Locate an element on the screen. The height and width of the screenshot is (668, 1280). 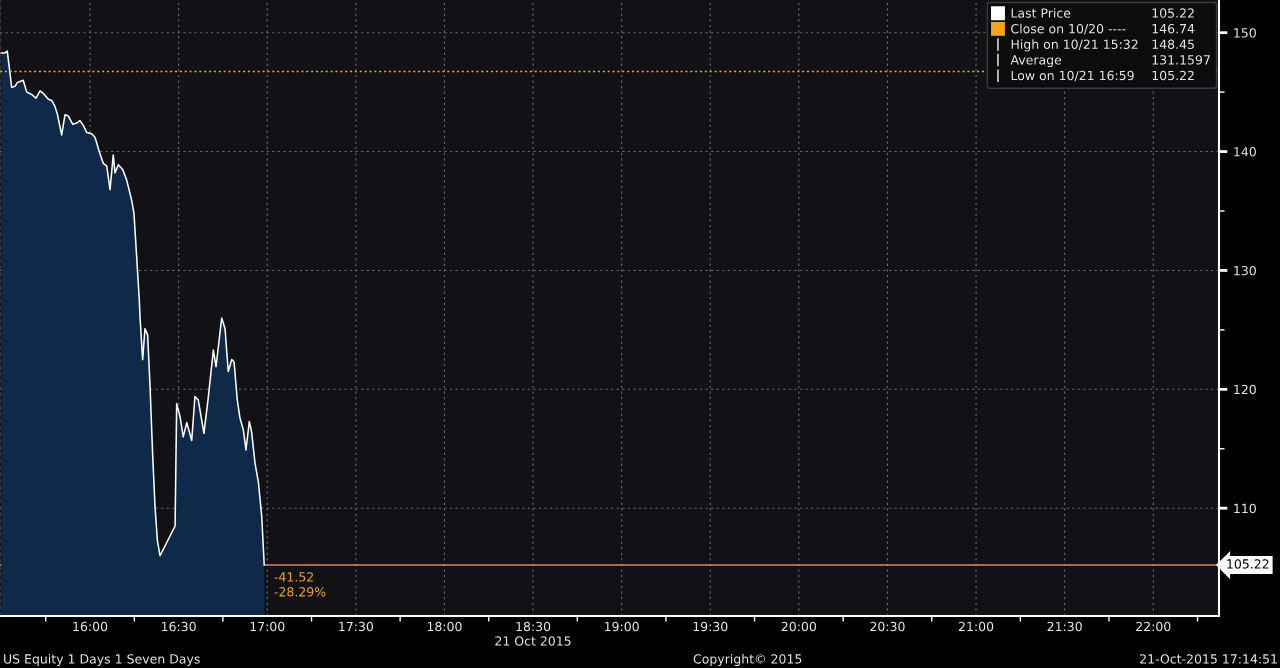
x-tick-label: 19:00 is located at coordinates (622, 626).